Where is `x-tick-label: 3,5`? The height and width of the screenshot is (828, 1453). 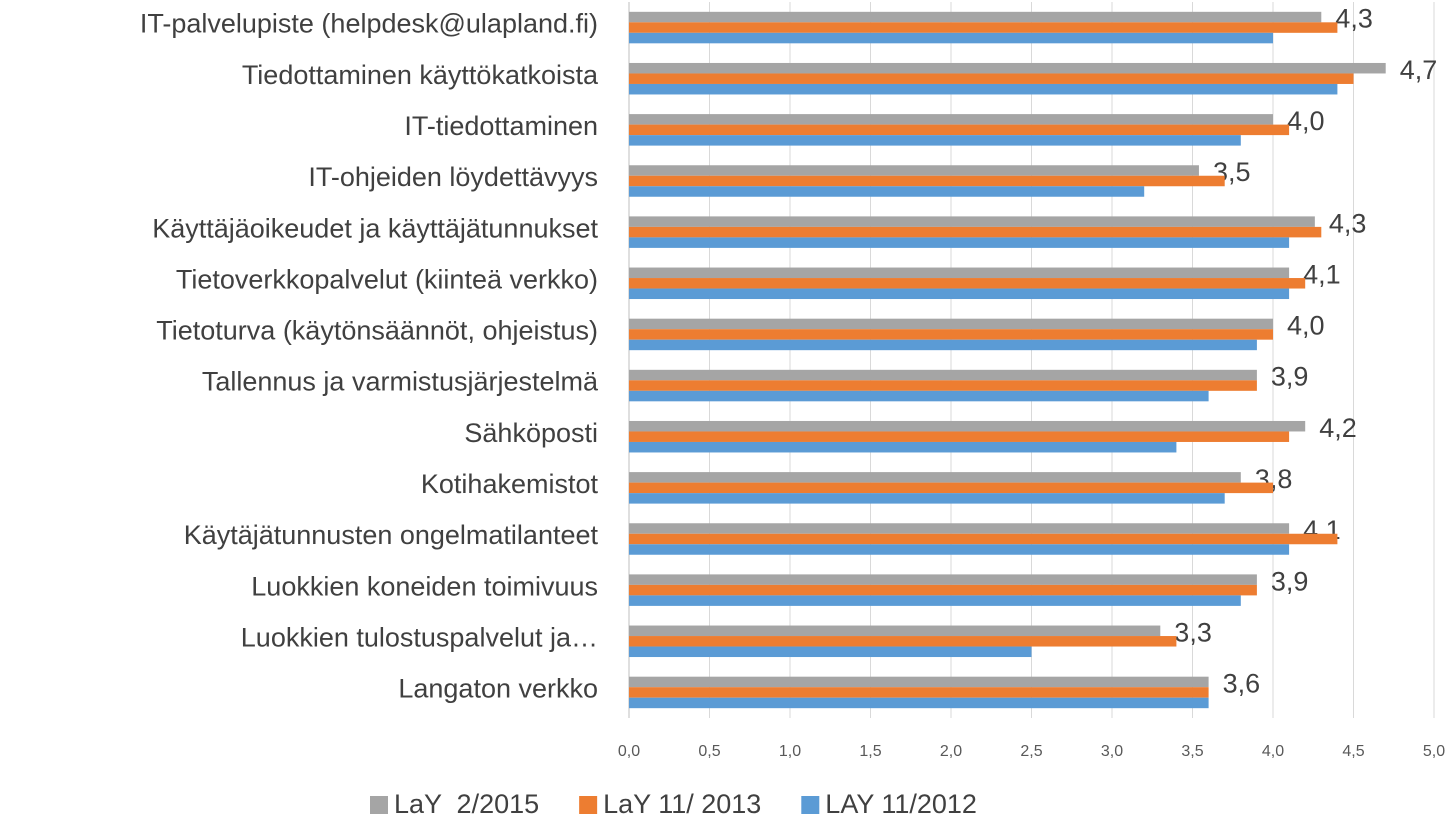 x-tick-label: 3,5 is located at coordinates (1192, 751).